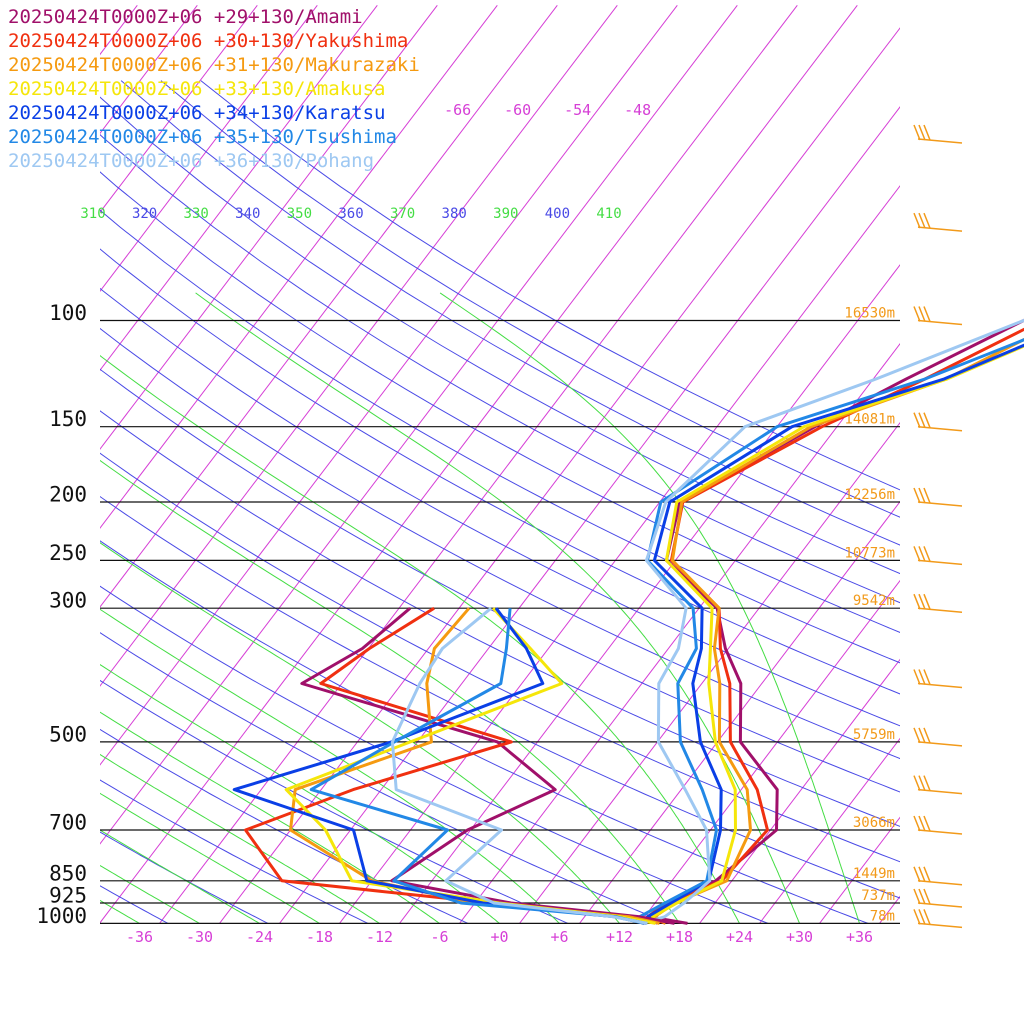 The image size is (1024, 1024). Describe the element at coordinates (517, 110) in the screenshot. I see `upper-isotherm-label: -60` at that location.